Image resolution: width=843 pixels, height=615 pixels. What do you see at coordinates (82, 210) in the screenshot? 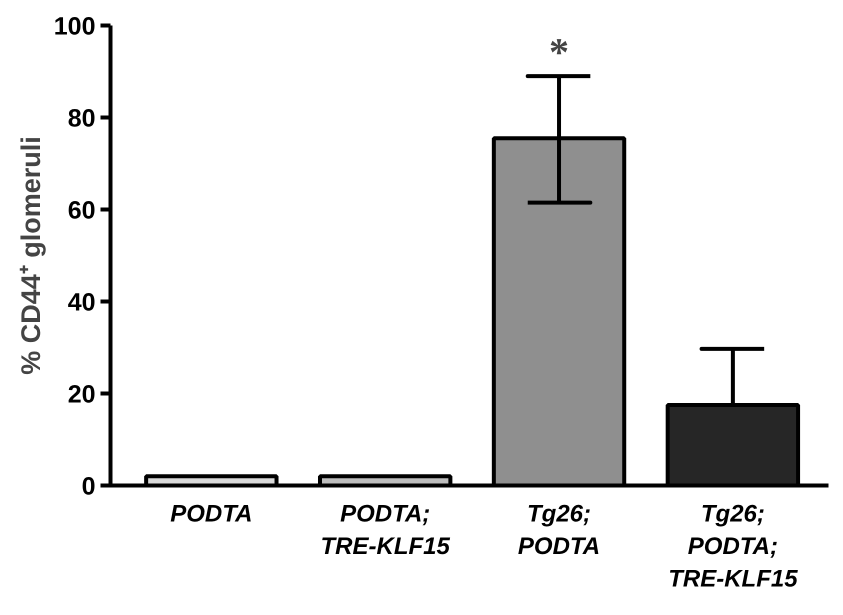
I see `y-tick-label: 60` at bounding box center [82, 210].